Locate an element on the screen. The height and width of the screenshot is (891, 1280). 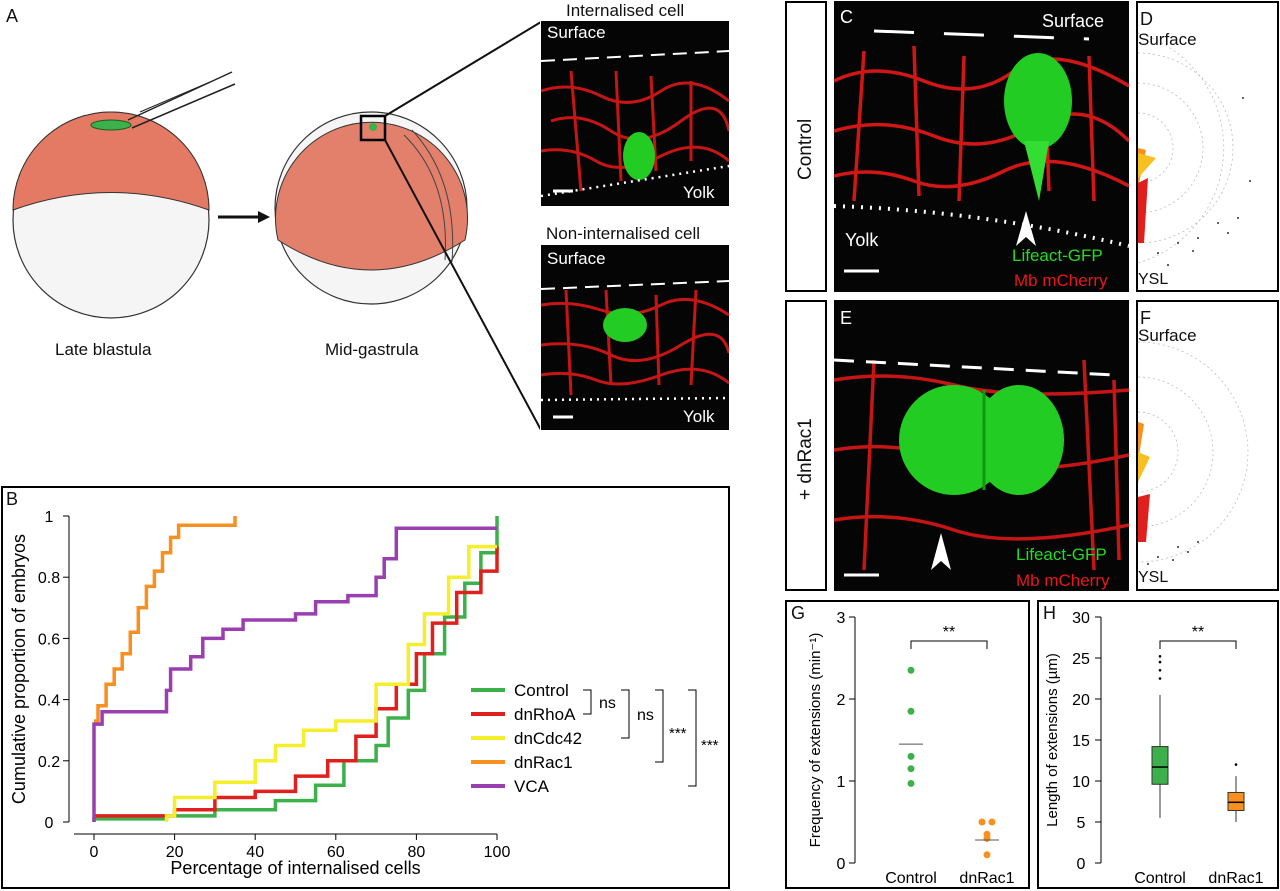
significance-label: ** is located at coordinates (1198, 632).